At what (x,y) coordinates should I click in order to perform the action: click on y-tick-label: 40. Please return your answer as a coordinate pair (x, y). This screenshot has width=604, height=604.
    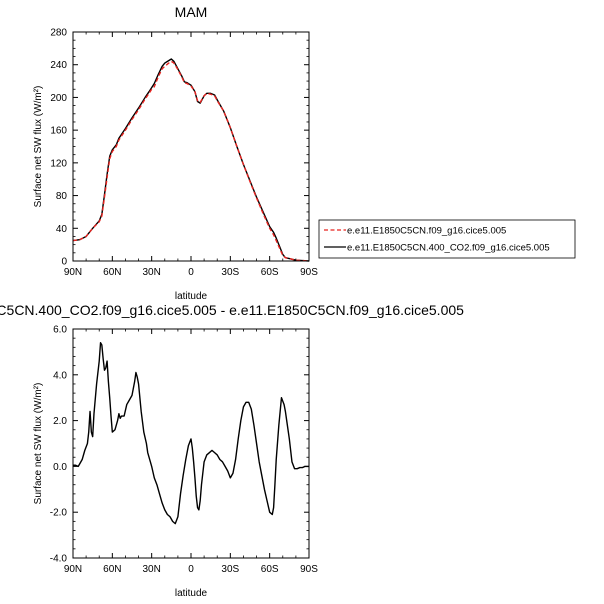
    Looking at the image, I should click on (62, 229).